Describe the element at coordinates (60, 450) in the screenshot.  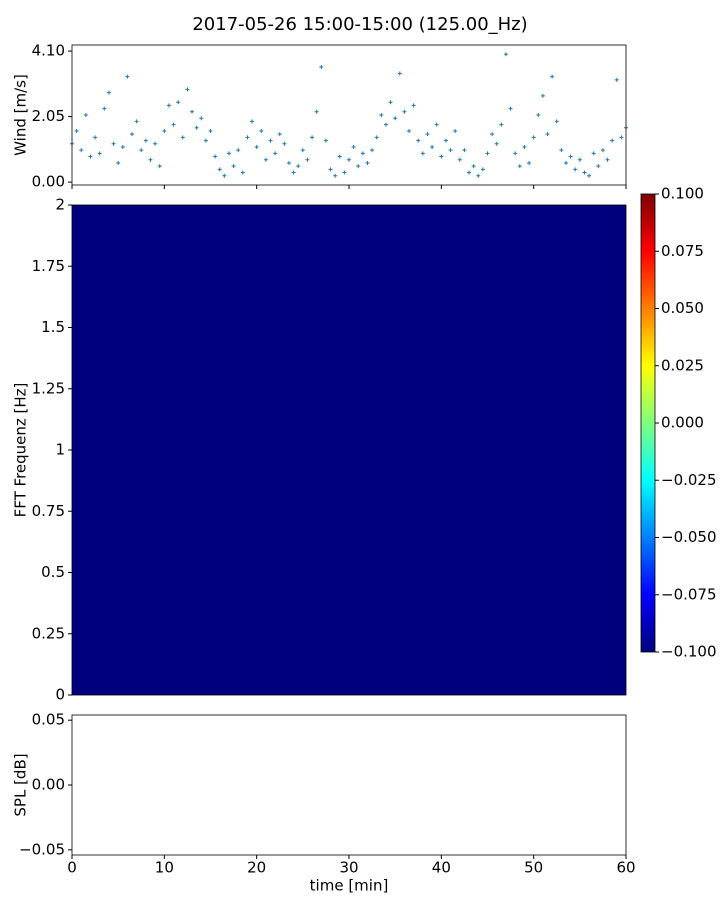
I see `y-tick-label: 1` at that location.